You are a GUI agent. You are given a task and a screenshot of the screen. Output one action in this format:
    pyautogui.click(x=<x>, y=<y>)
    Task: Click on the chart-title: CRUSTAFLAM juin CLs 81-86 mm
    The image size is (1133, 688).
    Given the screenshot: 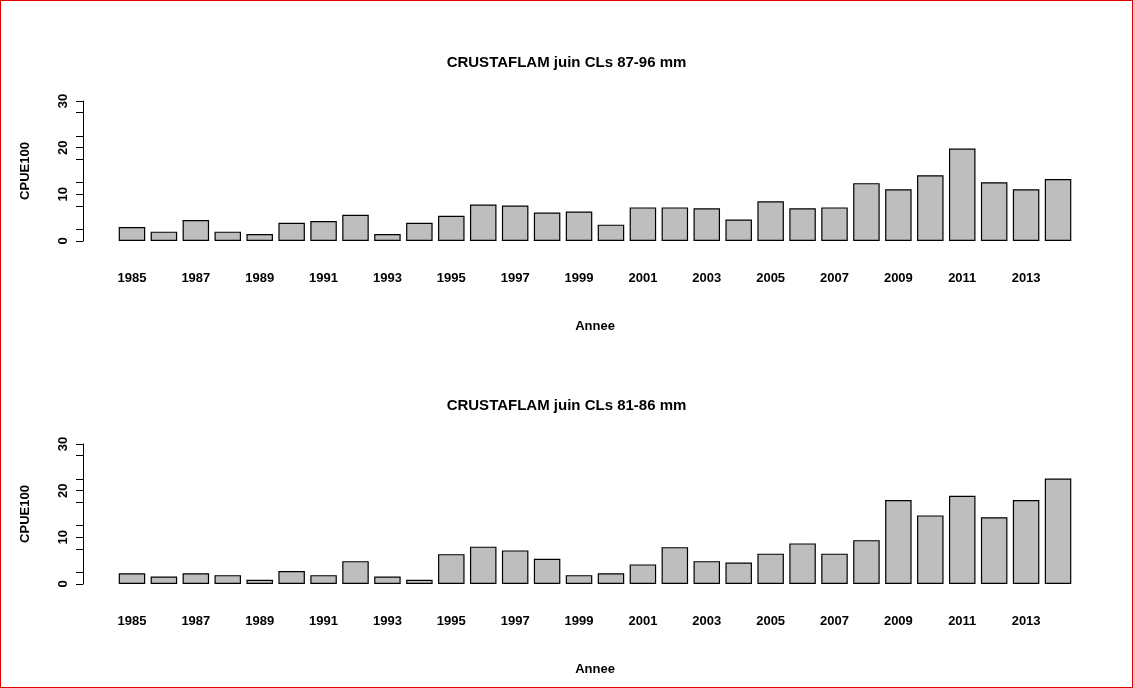 What is the action you would take?
    pyautogui.click(x=566, y=404)
    